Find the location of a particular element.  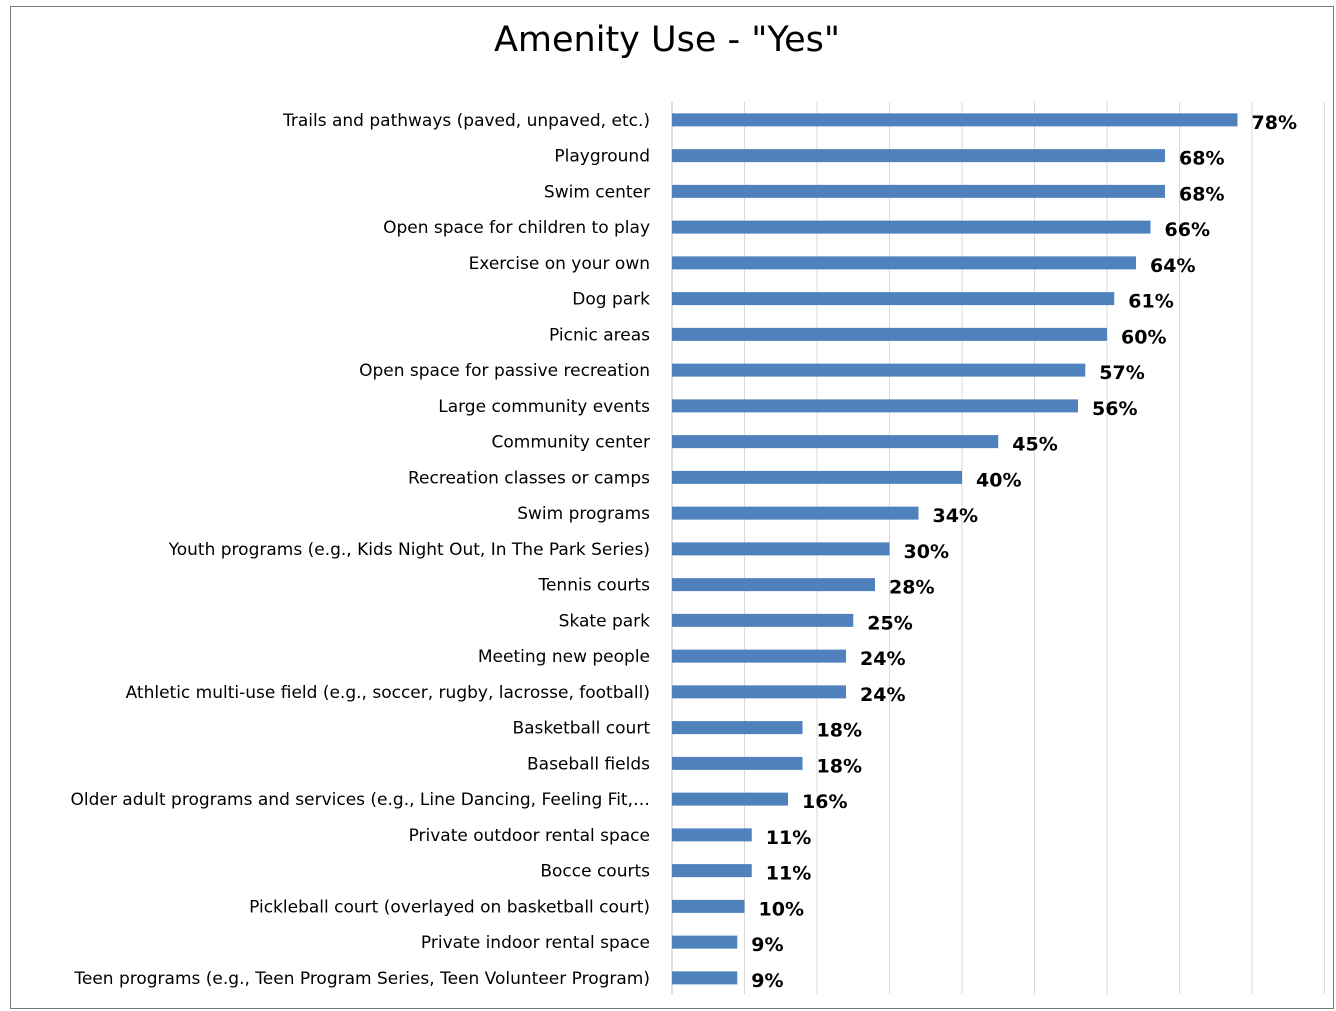

value-label-15: 24% is located at coordinates (882, 659).